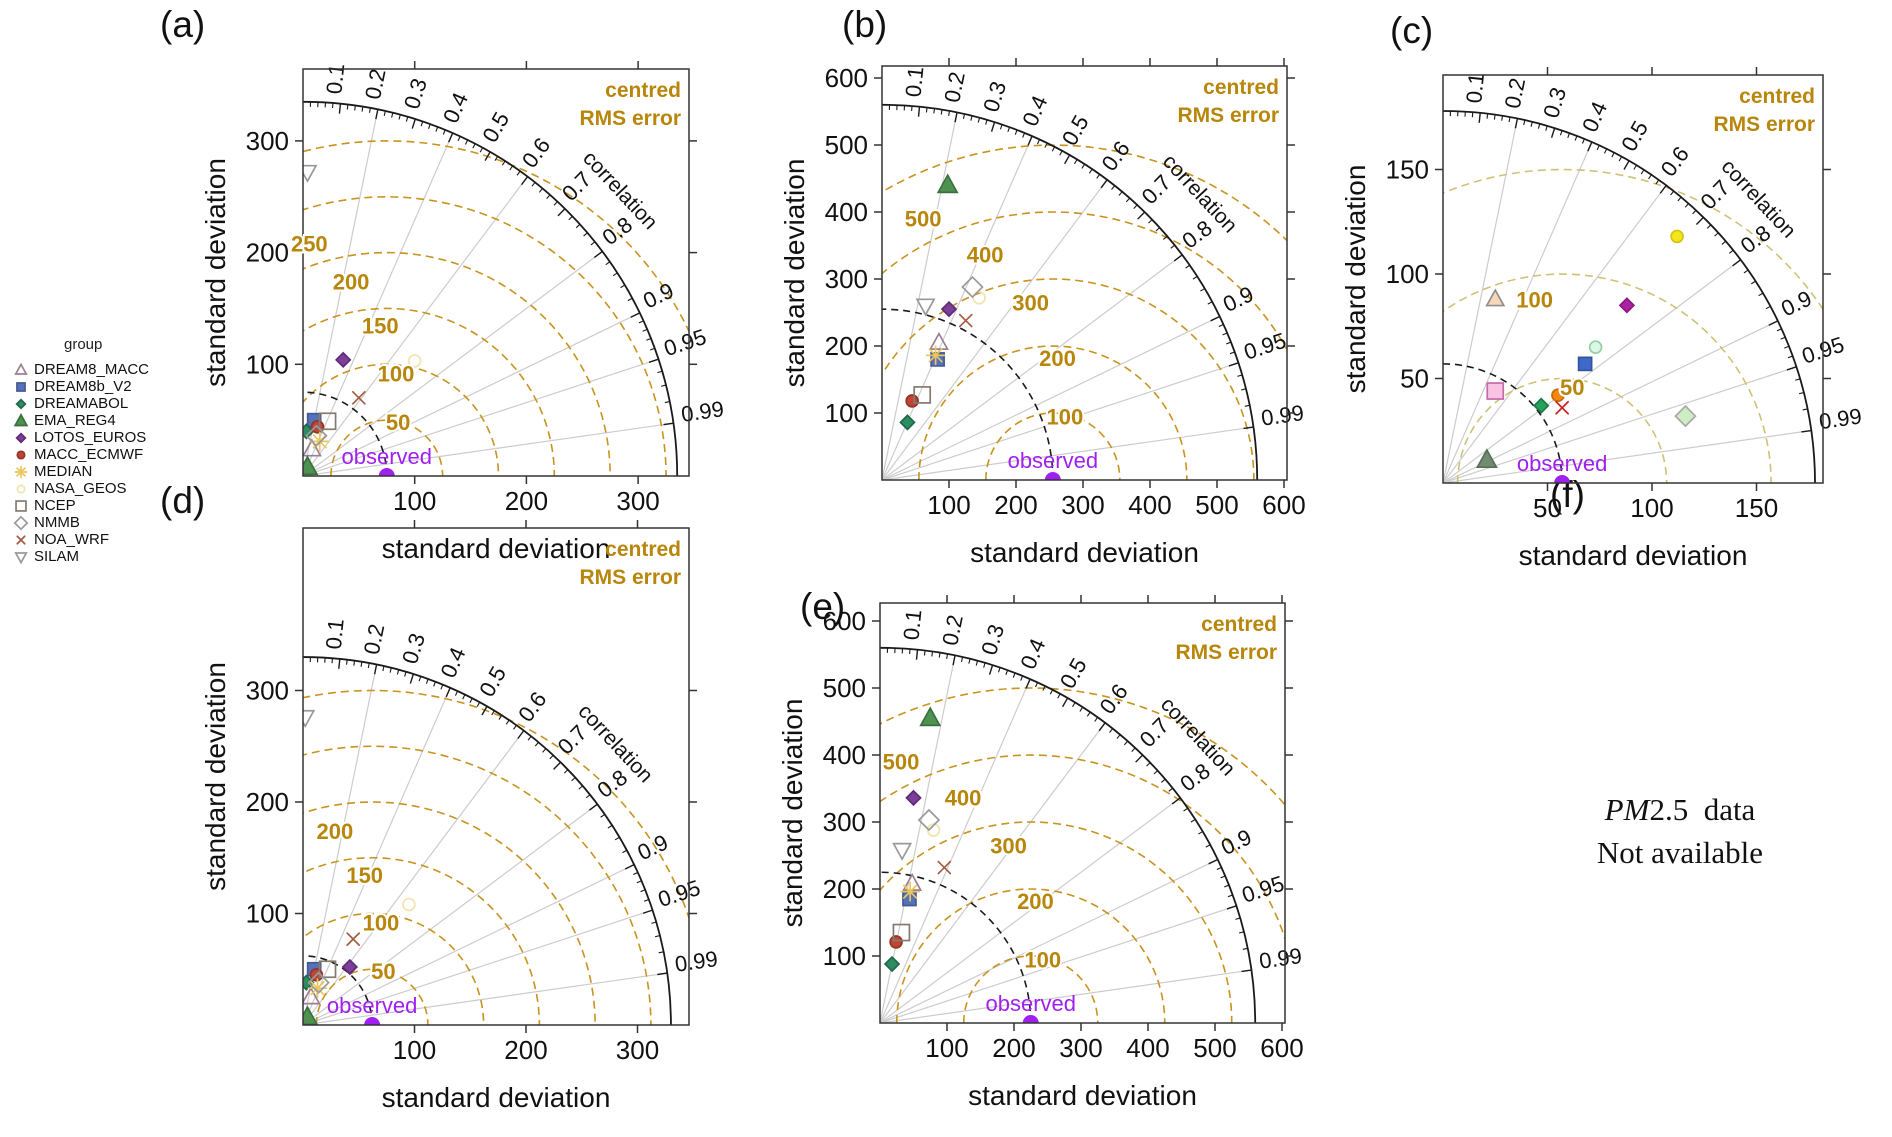  I want to click on rms-arc-label: 250, so click(309, 244).